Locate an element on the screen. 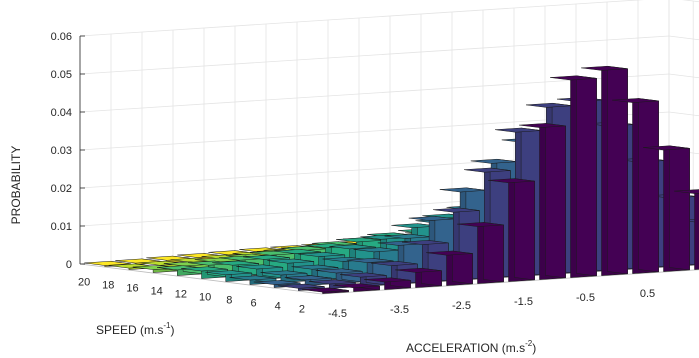 The height and width of the screenshot is (358, 699). x-axis-label-close: ) is located at coordinates (534, 348).